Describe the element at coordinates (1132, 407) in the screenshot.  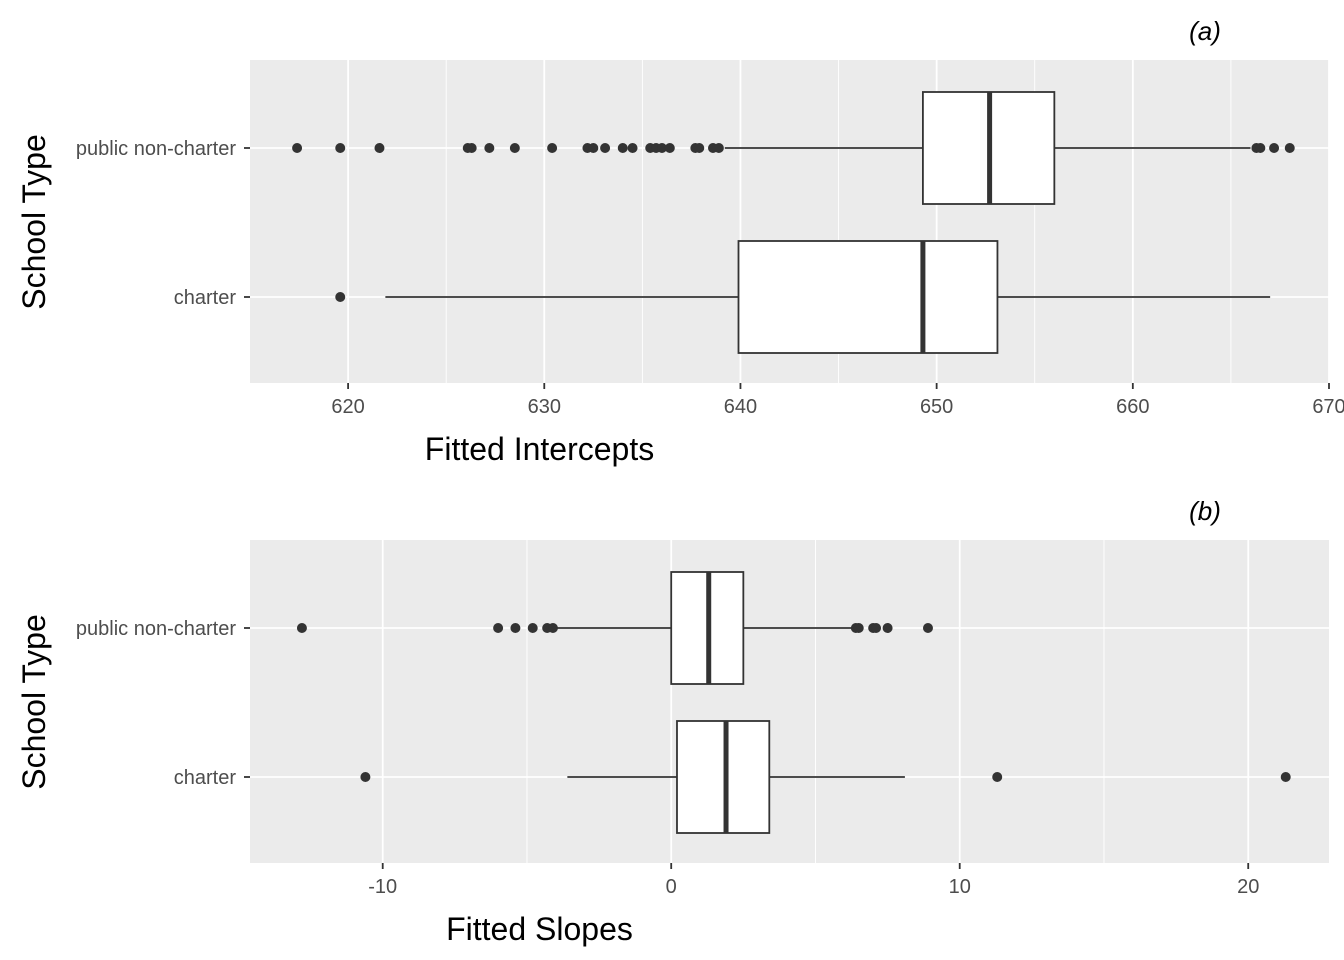
I see `x-tick-label: 660` at that location.